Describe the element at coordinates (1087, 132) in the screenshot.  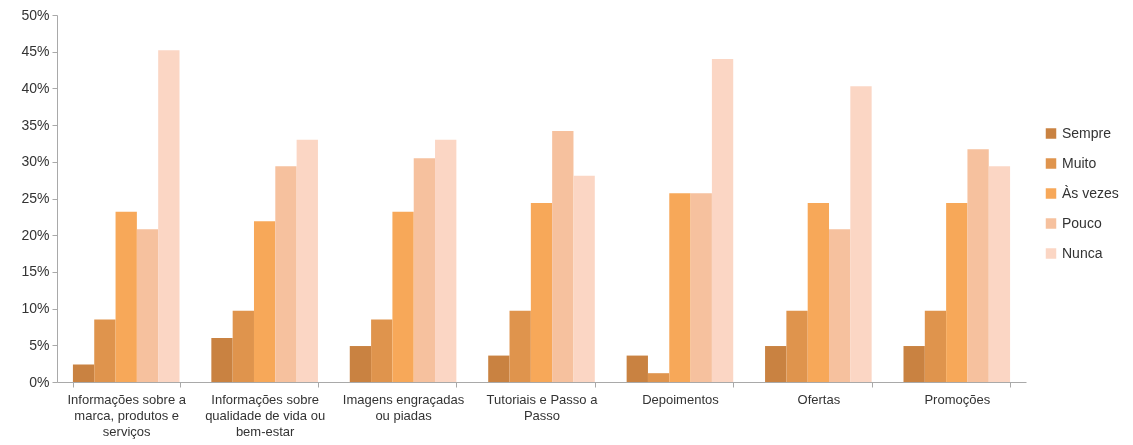
I see `legend-label: Sempre` at that location.